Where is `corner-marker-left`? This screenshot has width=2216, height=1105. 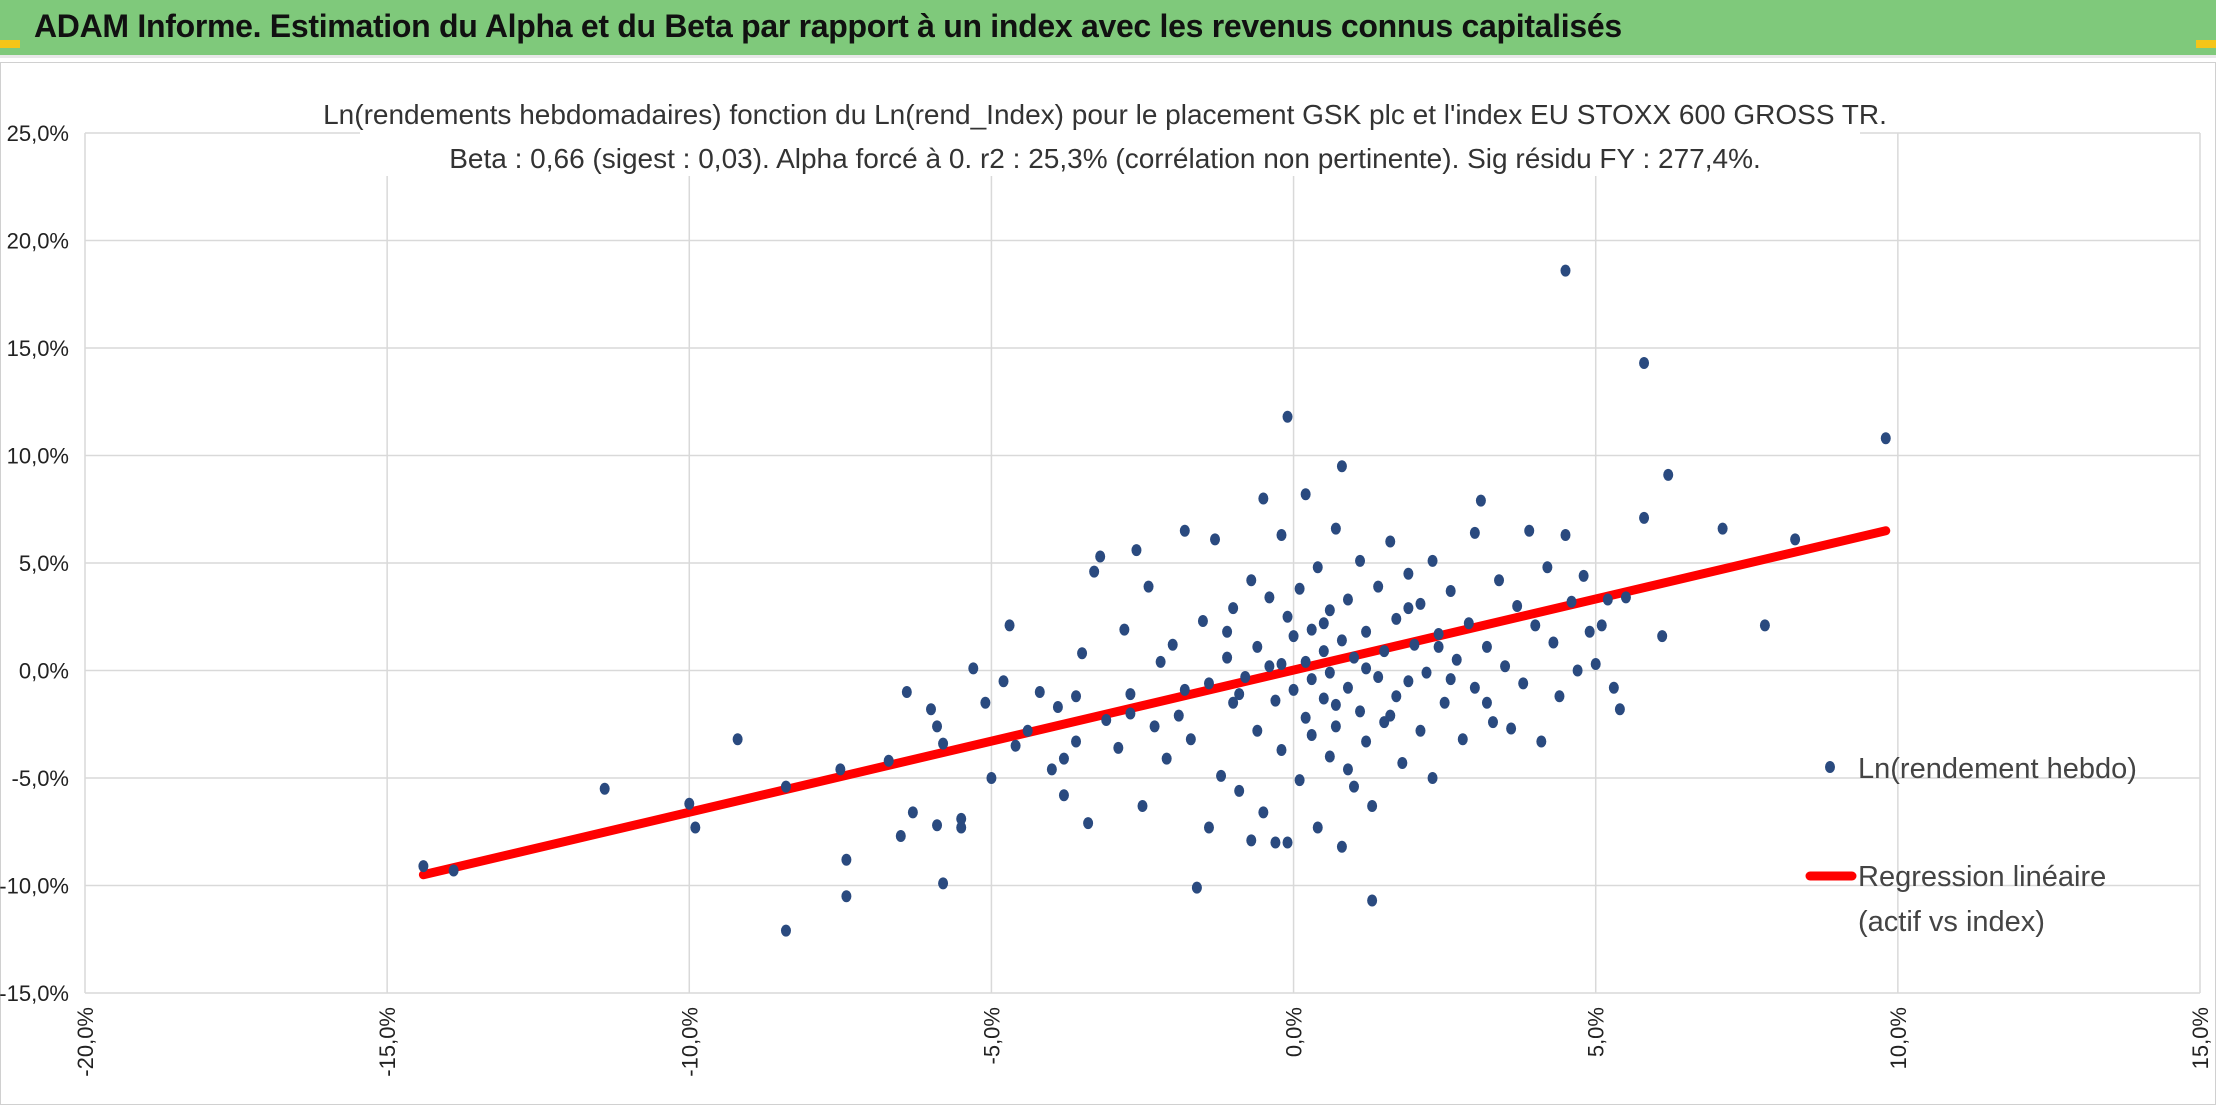
corner-marker-left is located at coordinates (10, 44).